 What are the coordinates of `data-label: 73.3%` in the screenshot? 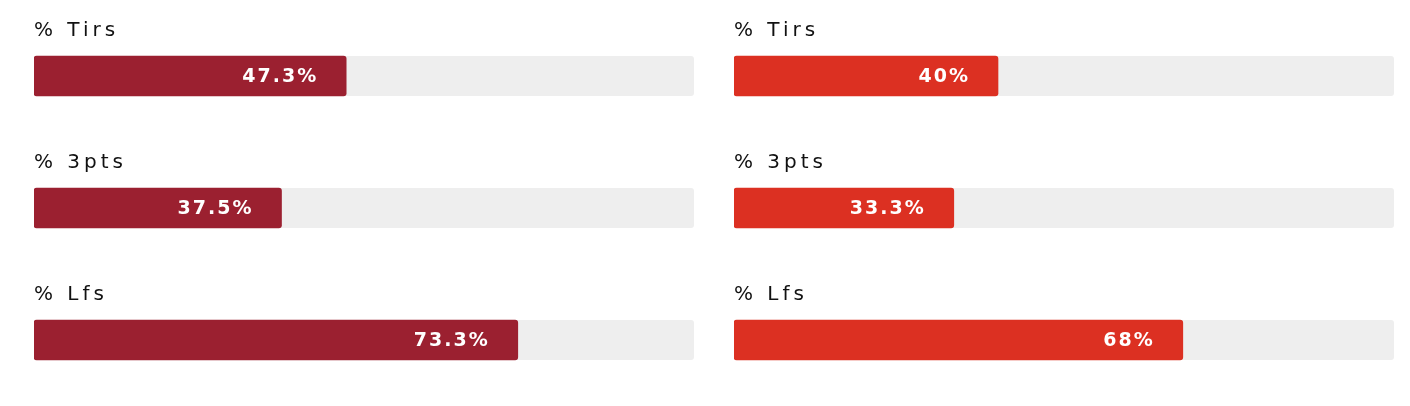 It's located at (451, 338).